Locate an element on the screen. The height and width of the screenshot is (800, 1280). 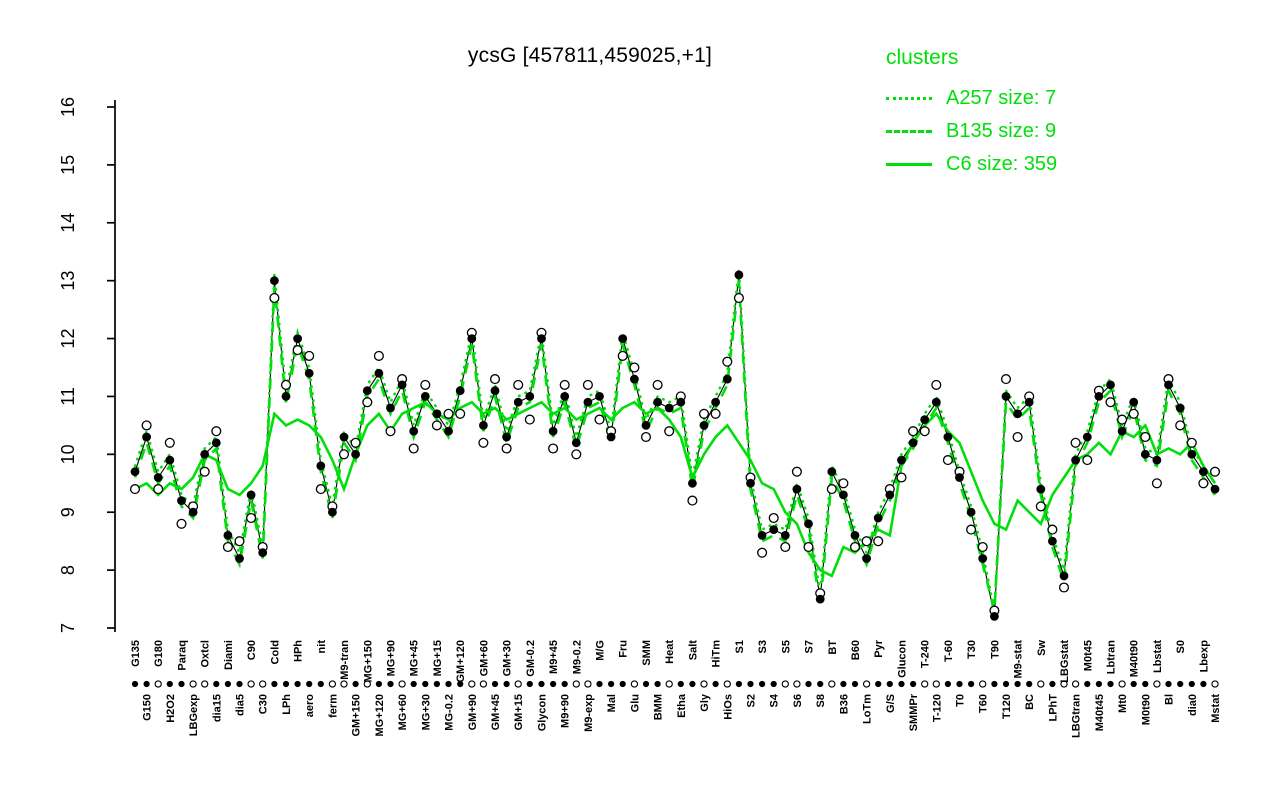
x-tick-label: LBGexp is located at coordinates (194, 715).